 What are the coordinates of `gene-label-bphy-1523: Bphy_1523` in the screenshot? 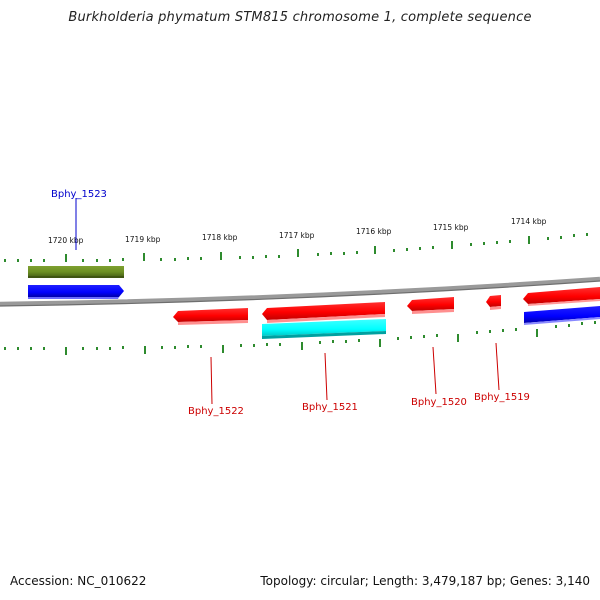 It's located at (79, 194).